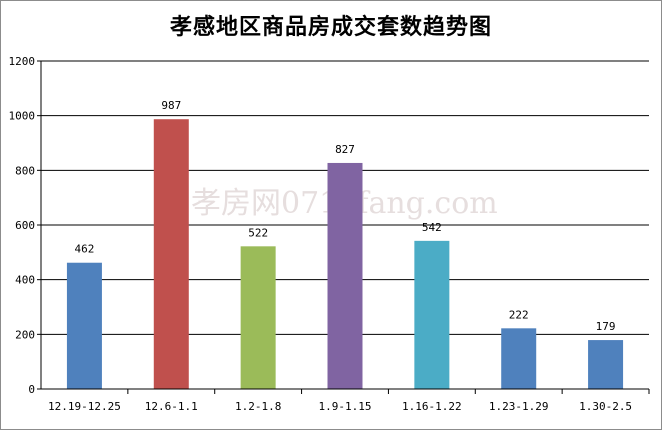 Image resolution: width=662 pixels, height=430 pixels. I want to click on value-label: 987, so click(171, 105).